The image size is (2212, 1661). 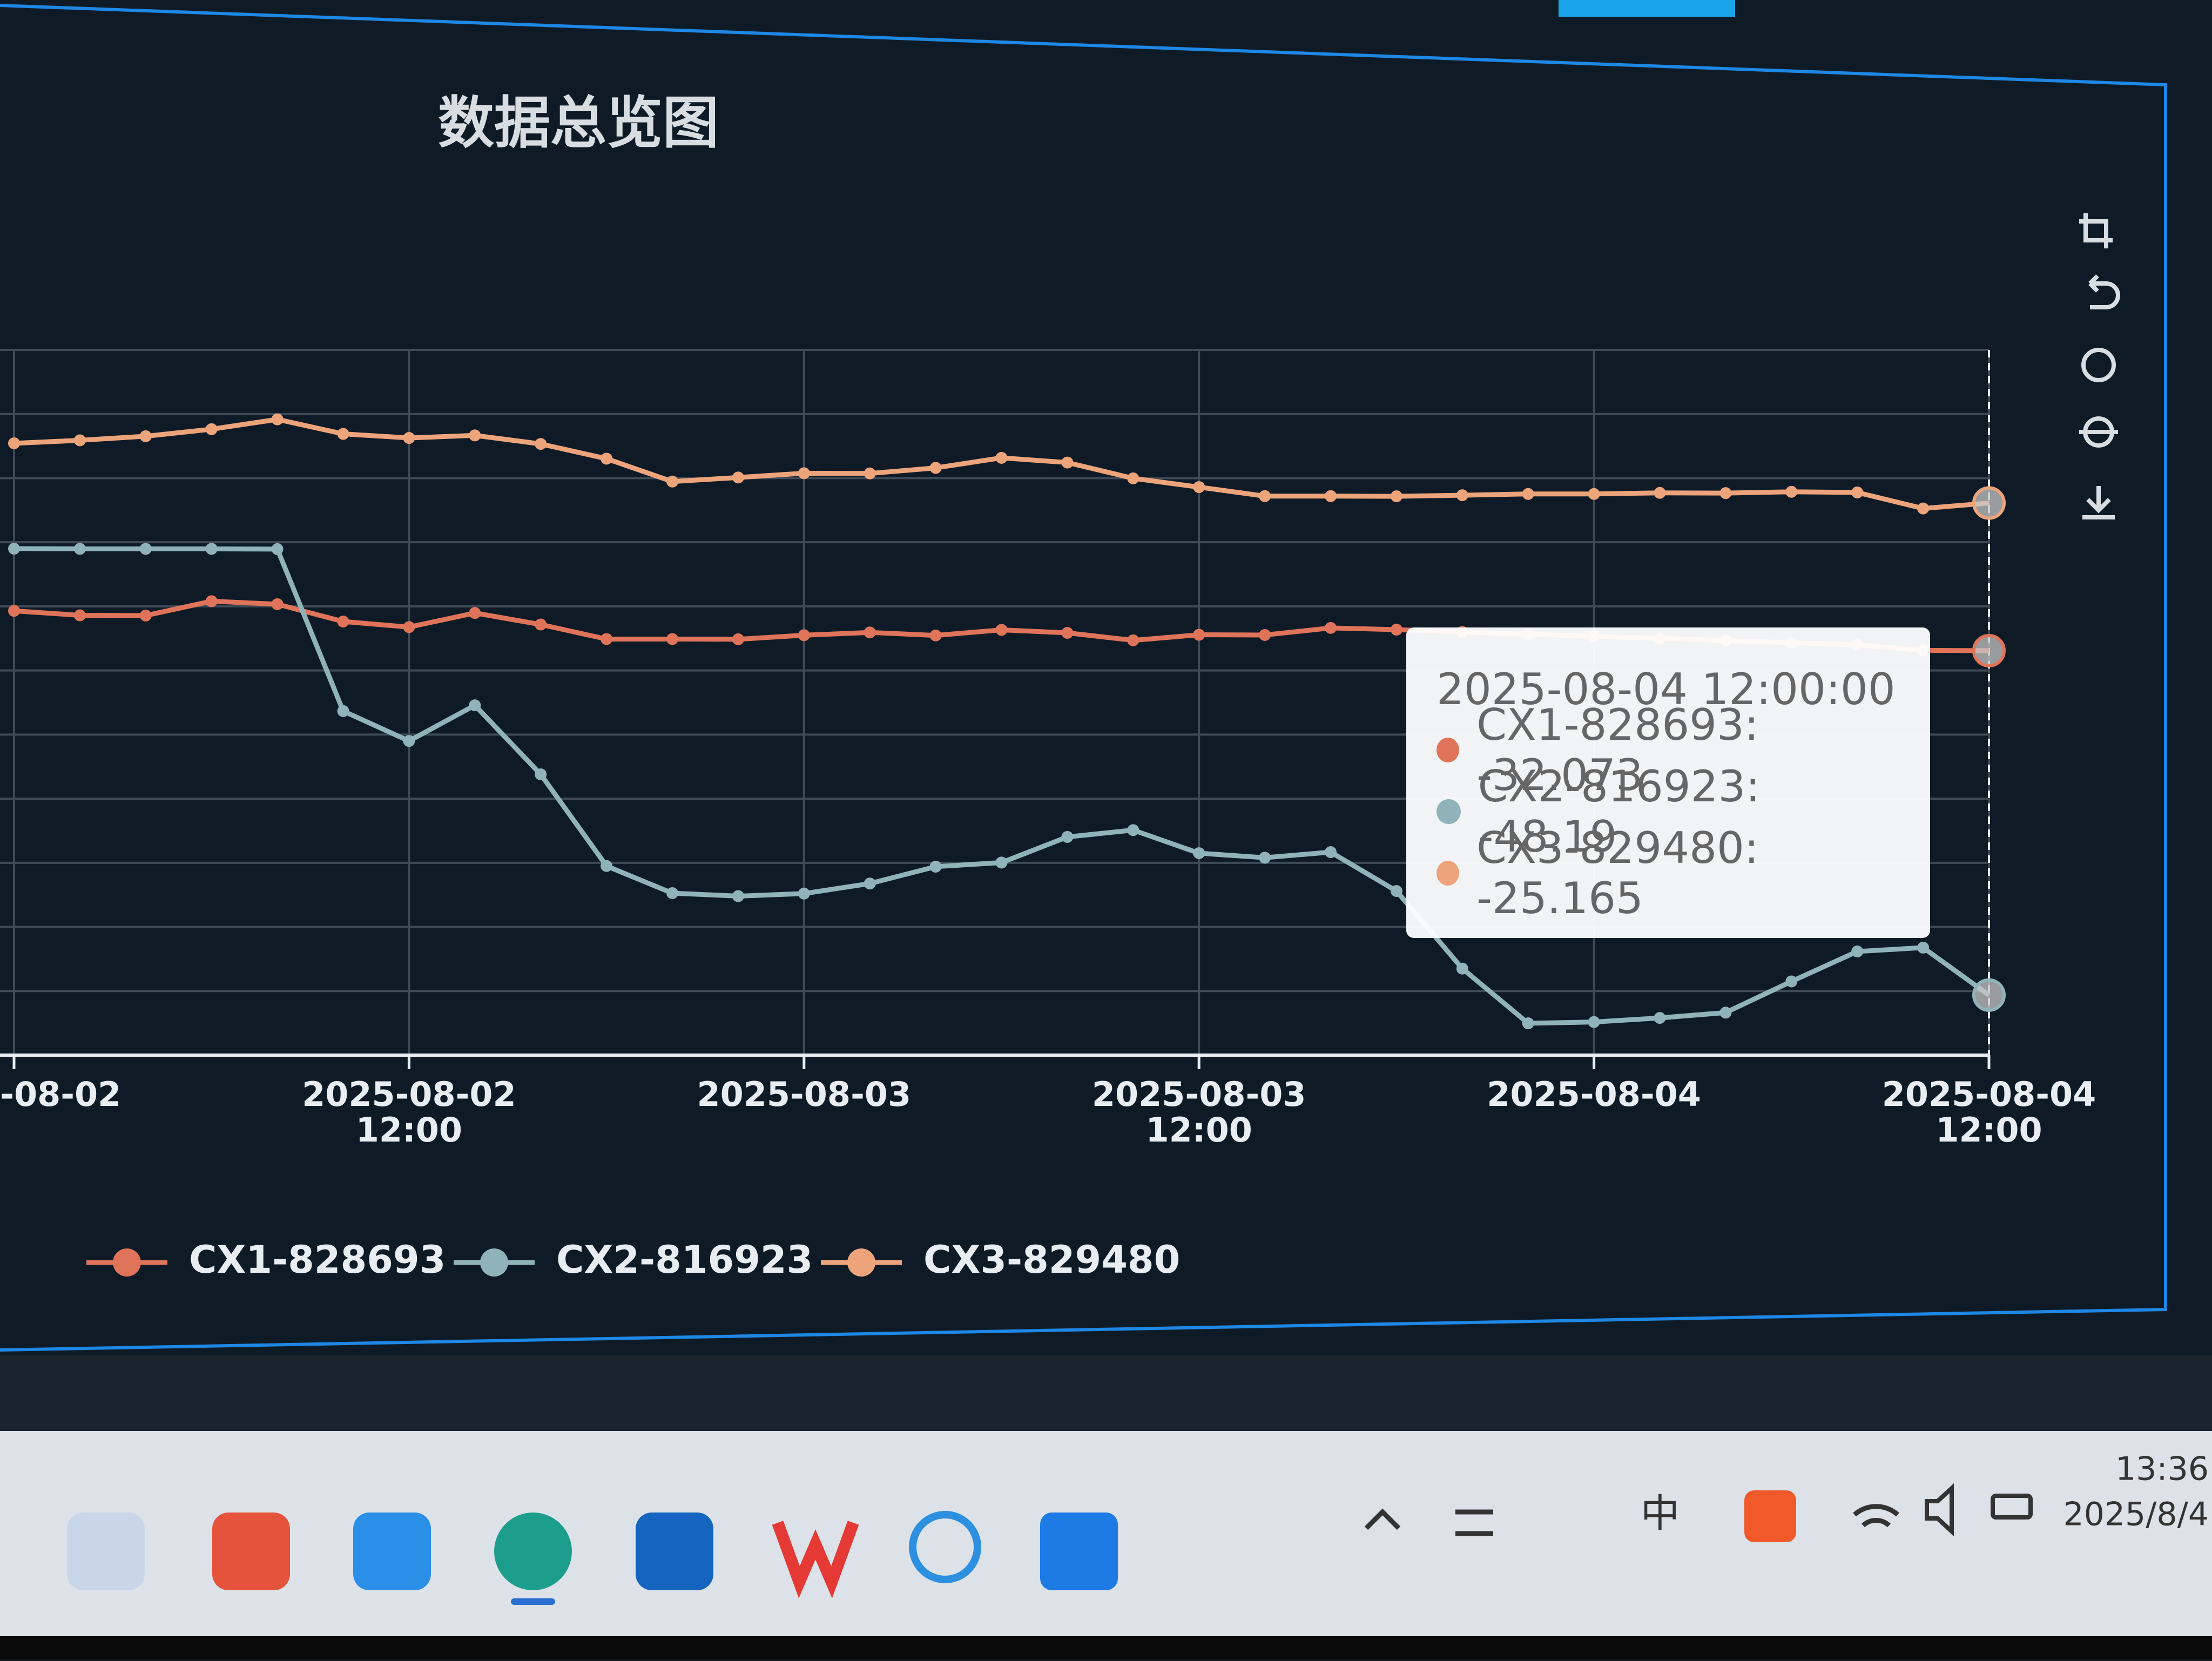 What do you see at coordinates (2098, 502) in the screenshot?
I see `toolbox-save` at bounding box center [2098, 502].